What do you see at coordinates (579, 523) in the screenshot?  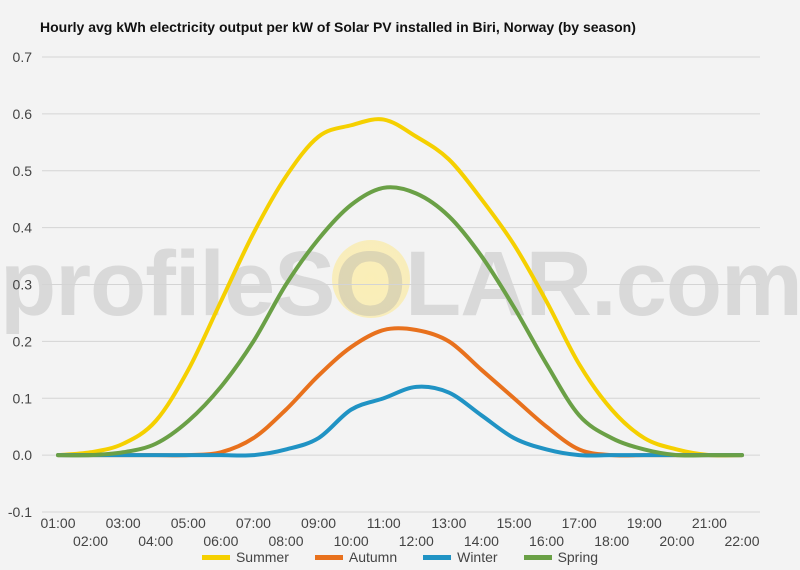 I see `x-tick-label: 17:00` at bounding box center [579, 523].